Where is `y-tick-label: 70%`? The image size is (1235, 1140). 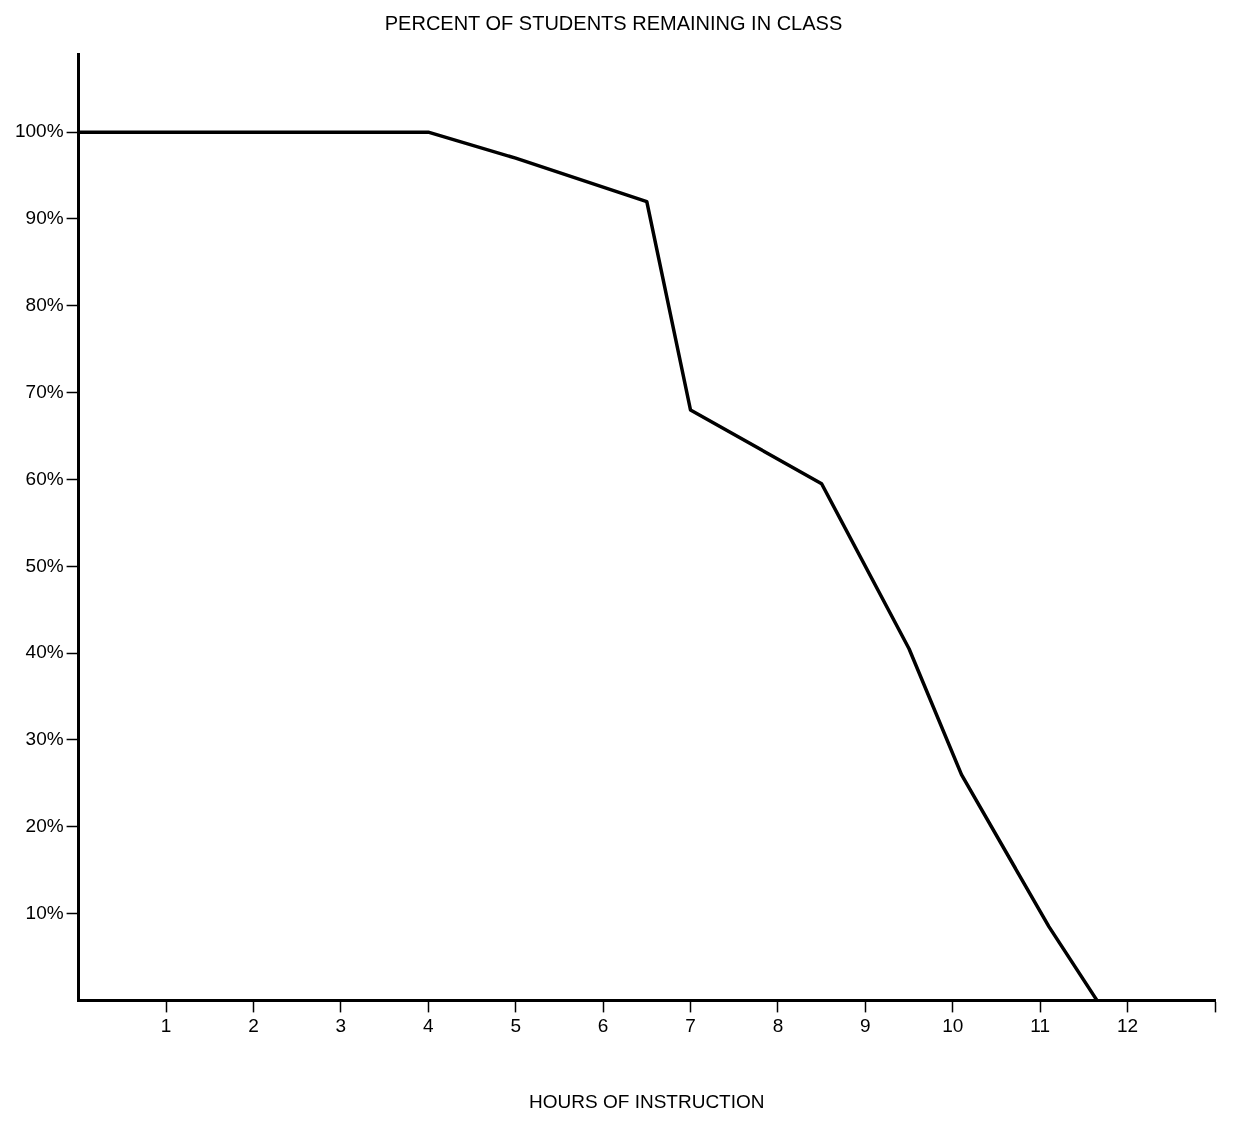 y-tick-label: 70% is located at coordinates (44, 391).